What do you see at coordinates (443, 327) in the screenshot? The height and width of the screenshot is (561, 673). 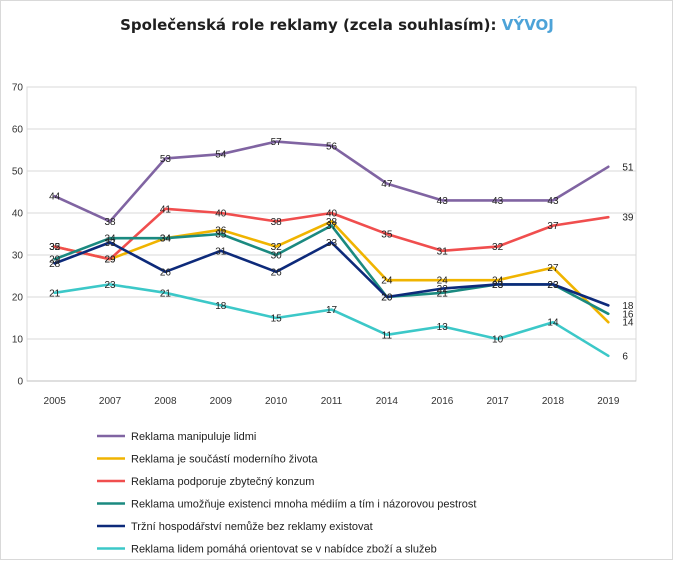 I see `data-label: 13` at bounding box center [443, 327].